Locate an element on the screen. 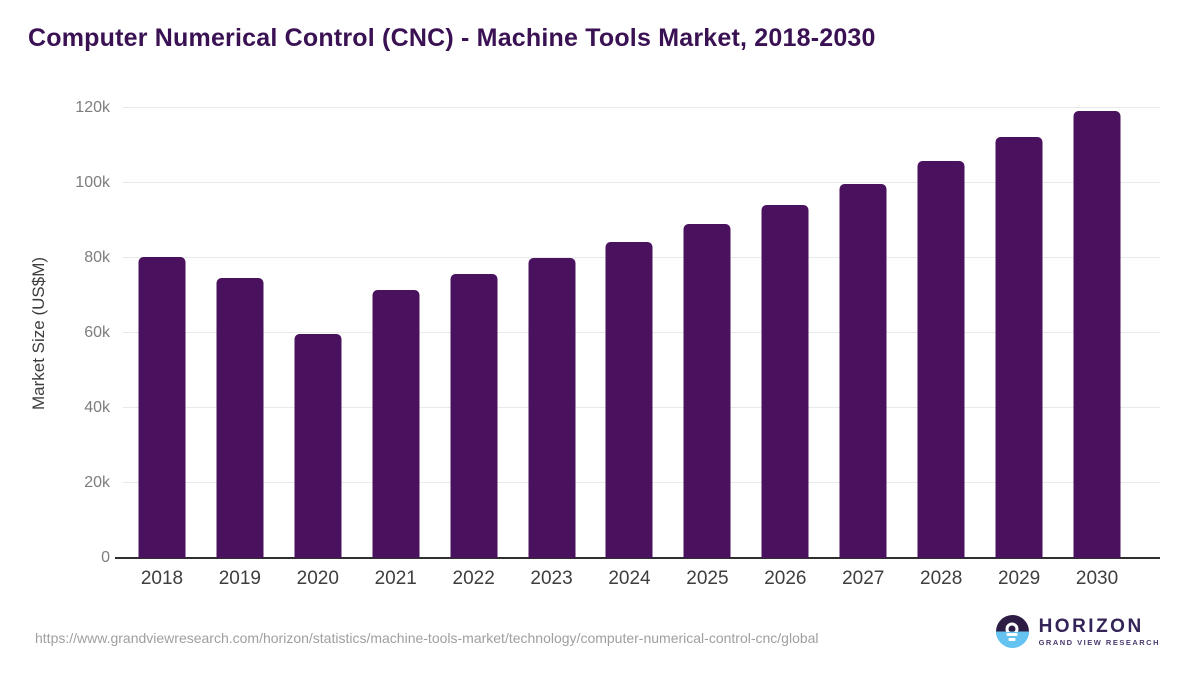 The image size is (1200, 675). bar-cell-2023: 2023 is located at coordinates (552, 348).